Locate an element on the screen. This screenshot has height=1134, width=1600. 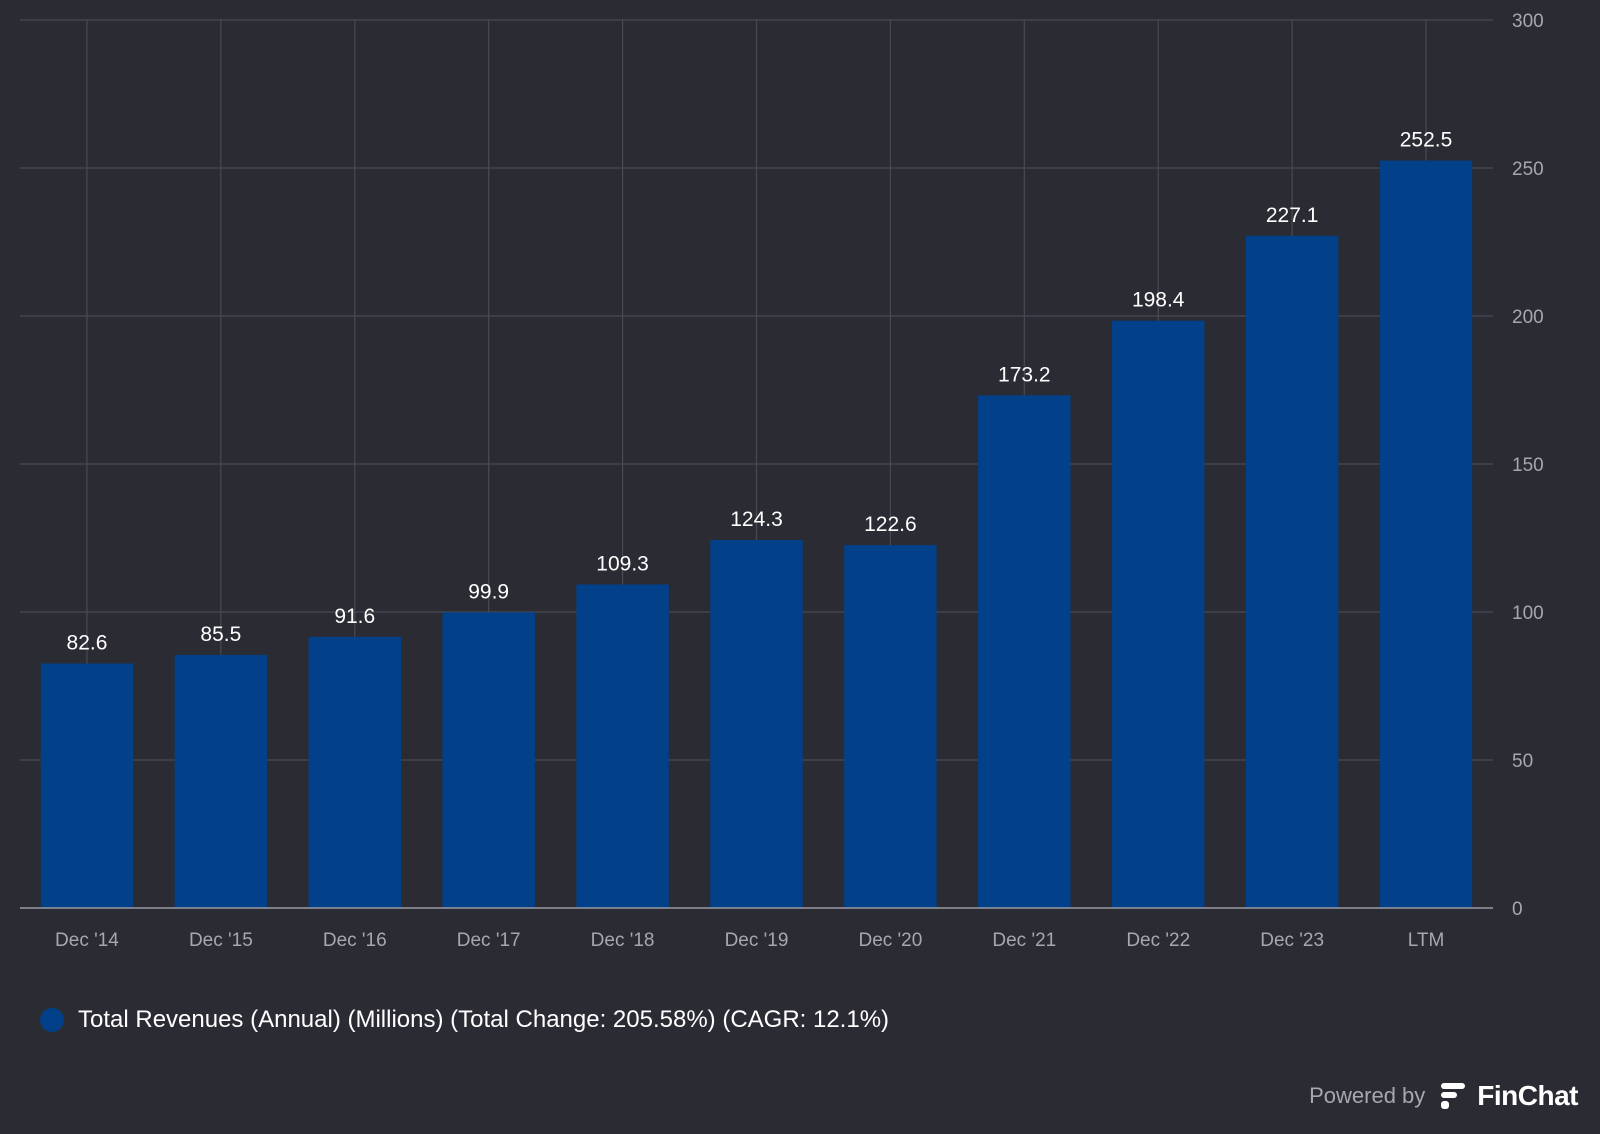
finchat-logo-icon is located at coordinates (1453, 1096).